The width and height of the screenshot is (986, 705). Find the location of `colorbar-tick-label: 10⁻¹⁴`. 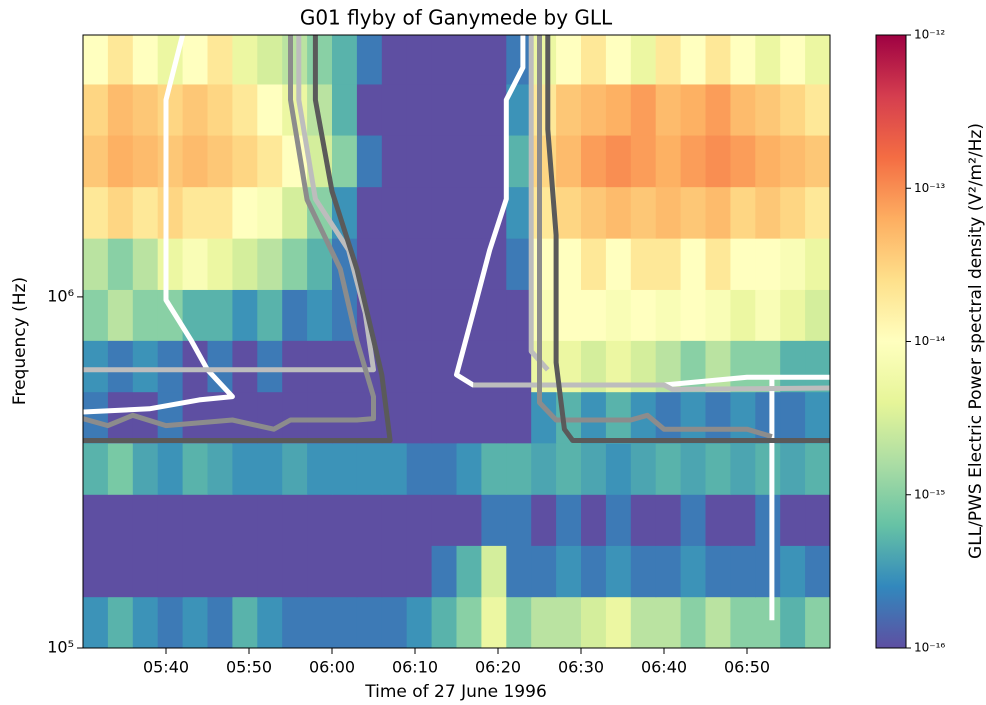

colorbar-tick-label: 10⁻¹⁴ is located at coordinates (929, 341).